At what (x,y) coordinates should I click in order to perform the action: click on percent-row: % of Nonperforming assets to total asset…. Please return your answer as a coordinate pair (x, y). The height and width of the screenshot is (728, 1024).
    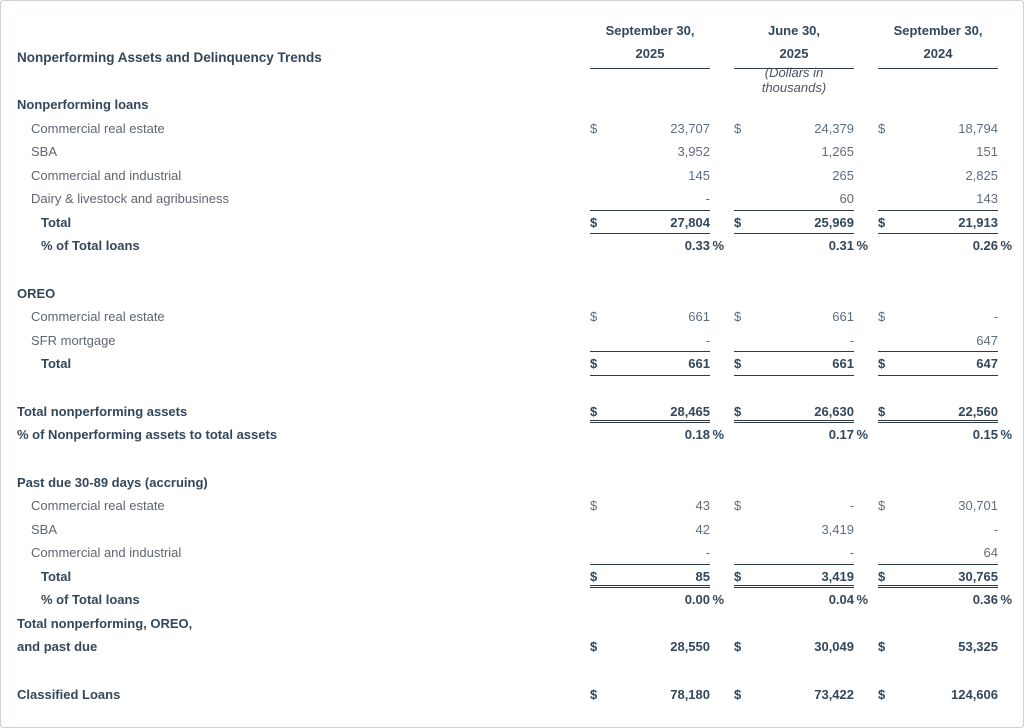
    Looking at the image, I should click on (520, 435).